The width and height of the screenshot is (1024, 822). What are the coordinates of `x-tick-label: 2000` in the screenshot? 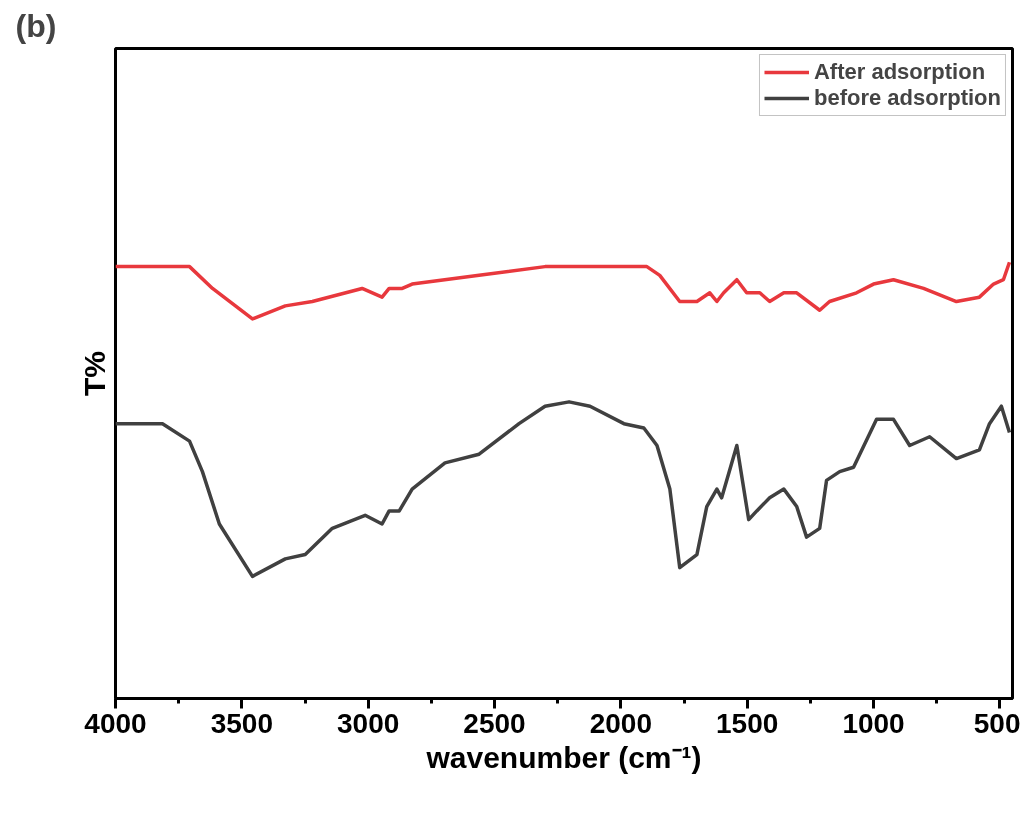 It's located at (620, 723).